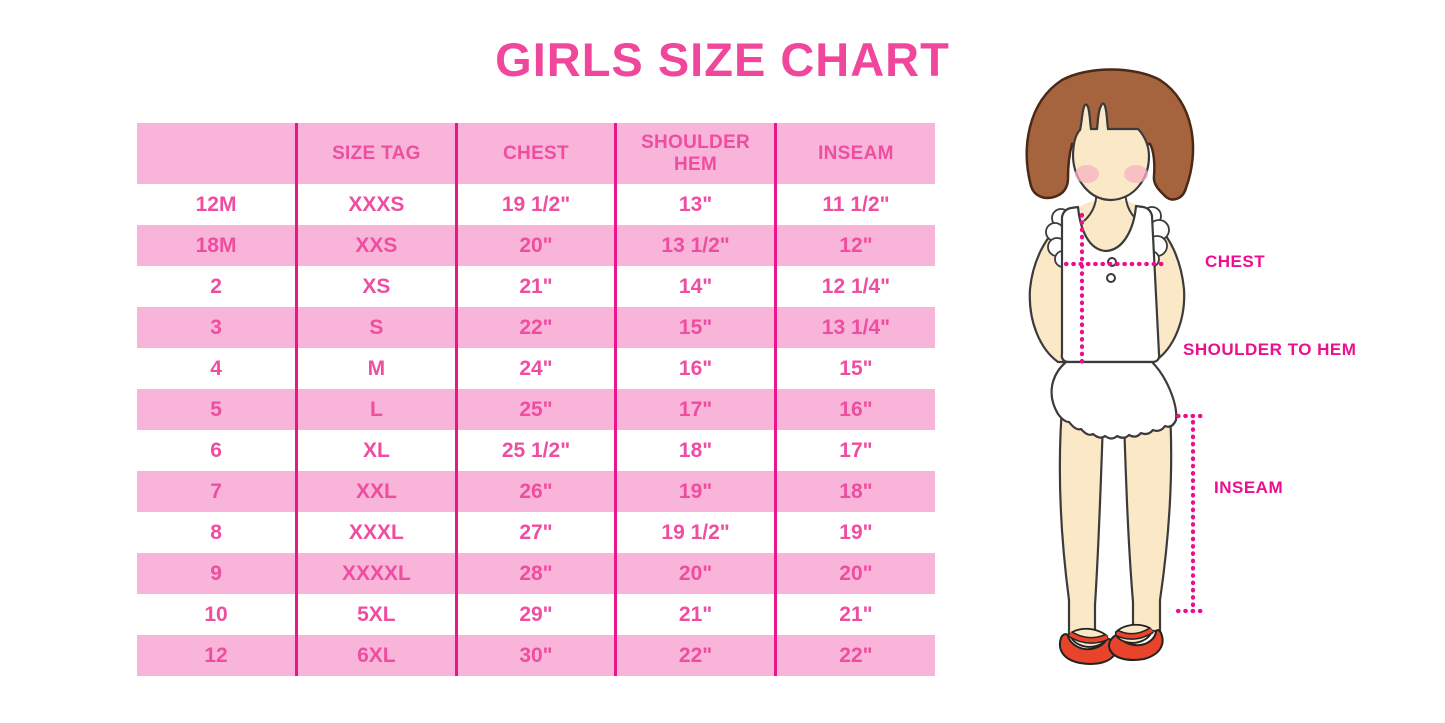 This screenshot has width=1445, height=723. Describe the element at coordinates (216, 532) in the screenshot. I see `table-cell: 8` at that location.